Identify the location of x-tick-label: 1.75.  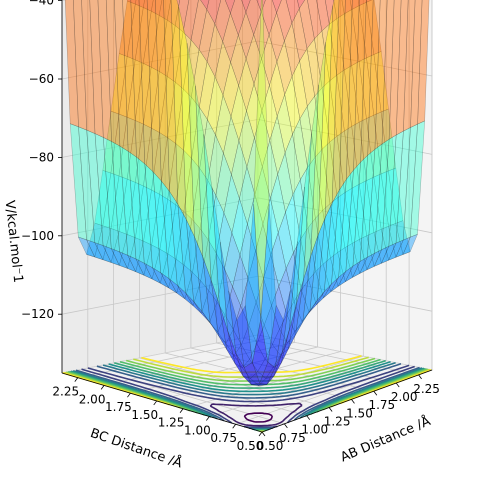
(381, 405).